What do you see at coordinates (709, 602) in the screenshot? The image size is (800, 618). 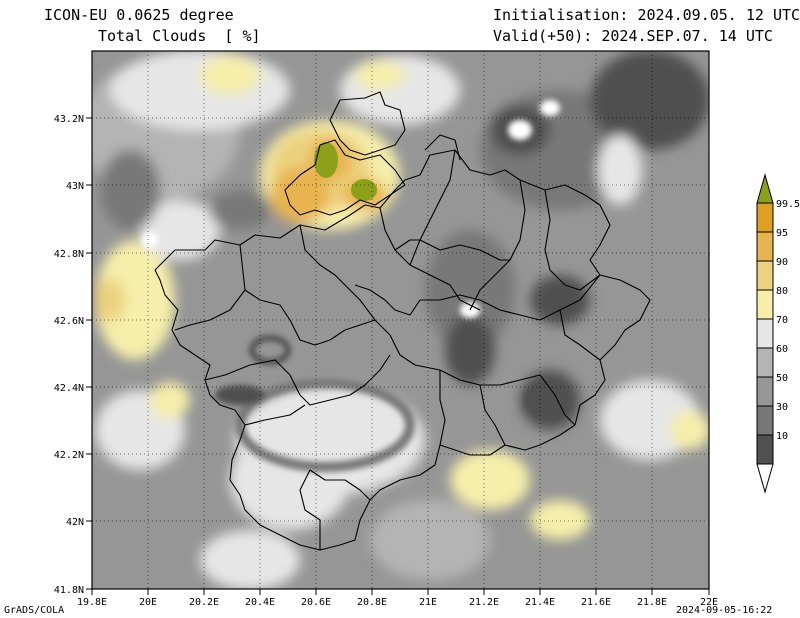 I see `lon-label: 22E` at bounding box center [709, 602].